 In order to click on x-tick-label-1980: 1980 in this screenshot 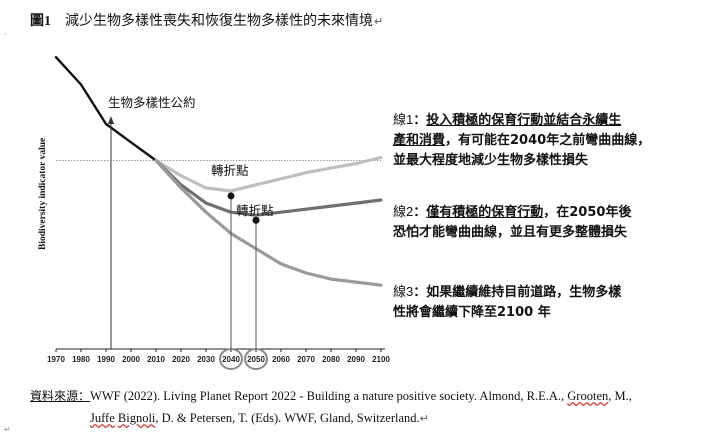, I will do `click(81, 359)`.